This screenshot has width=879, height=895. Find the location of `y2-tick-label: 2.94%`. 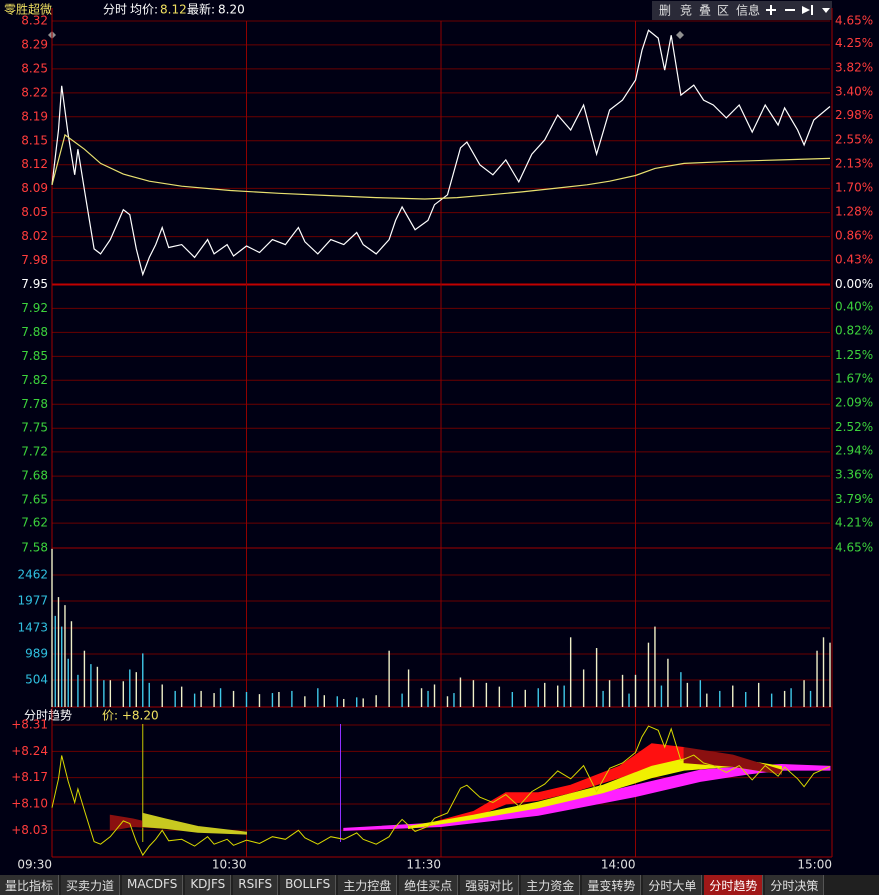

y2-tick-label: 2.94% is located at coordinates (854, 451).